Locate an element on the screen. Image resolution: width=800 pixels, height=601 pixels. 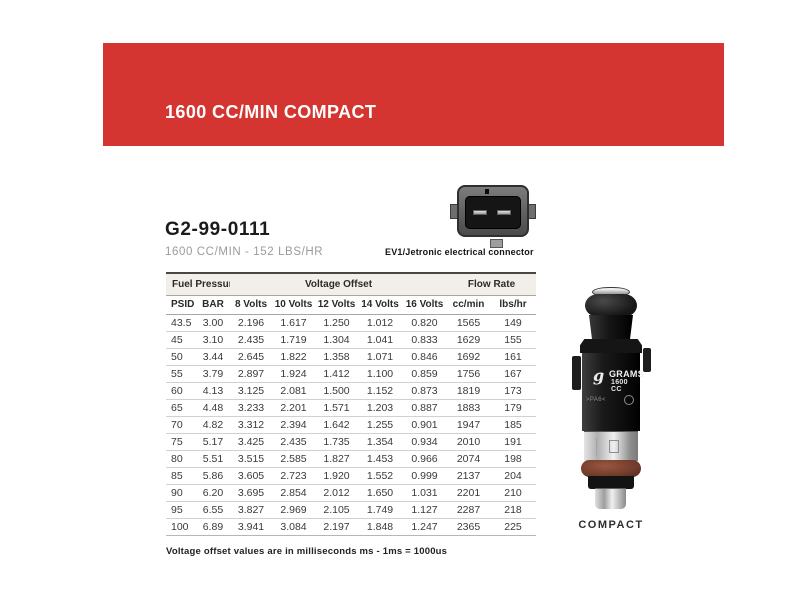
table-cell: 1.500 is located at coordinates (336, 391).